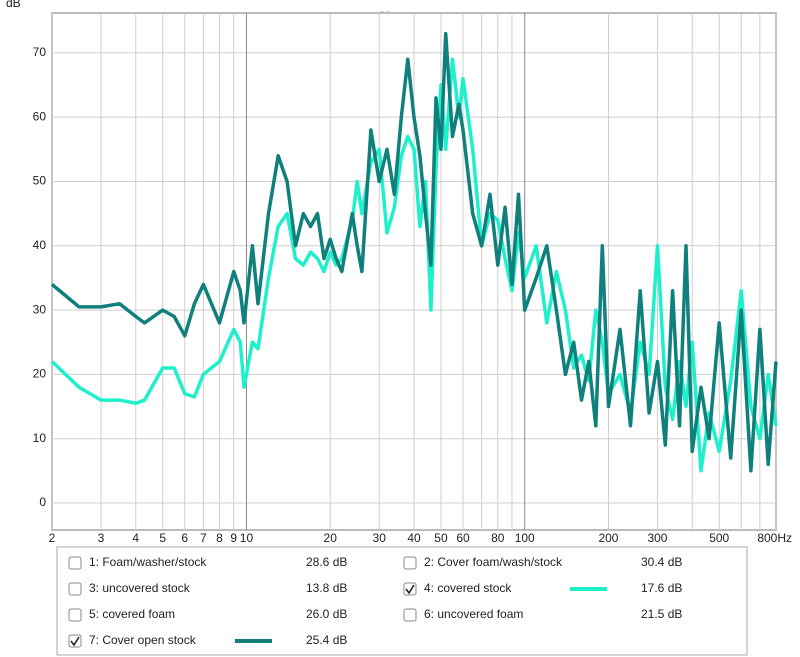  I want to click on legend-name: 3: uncovered stock, so click(140, 588).